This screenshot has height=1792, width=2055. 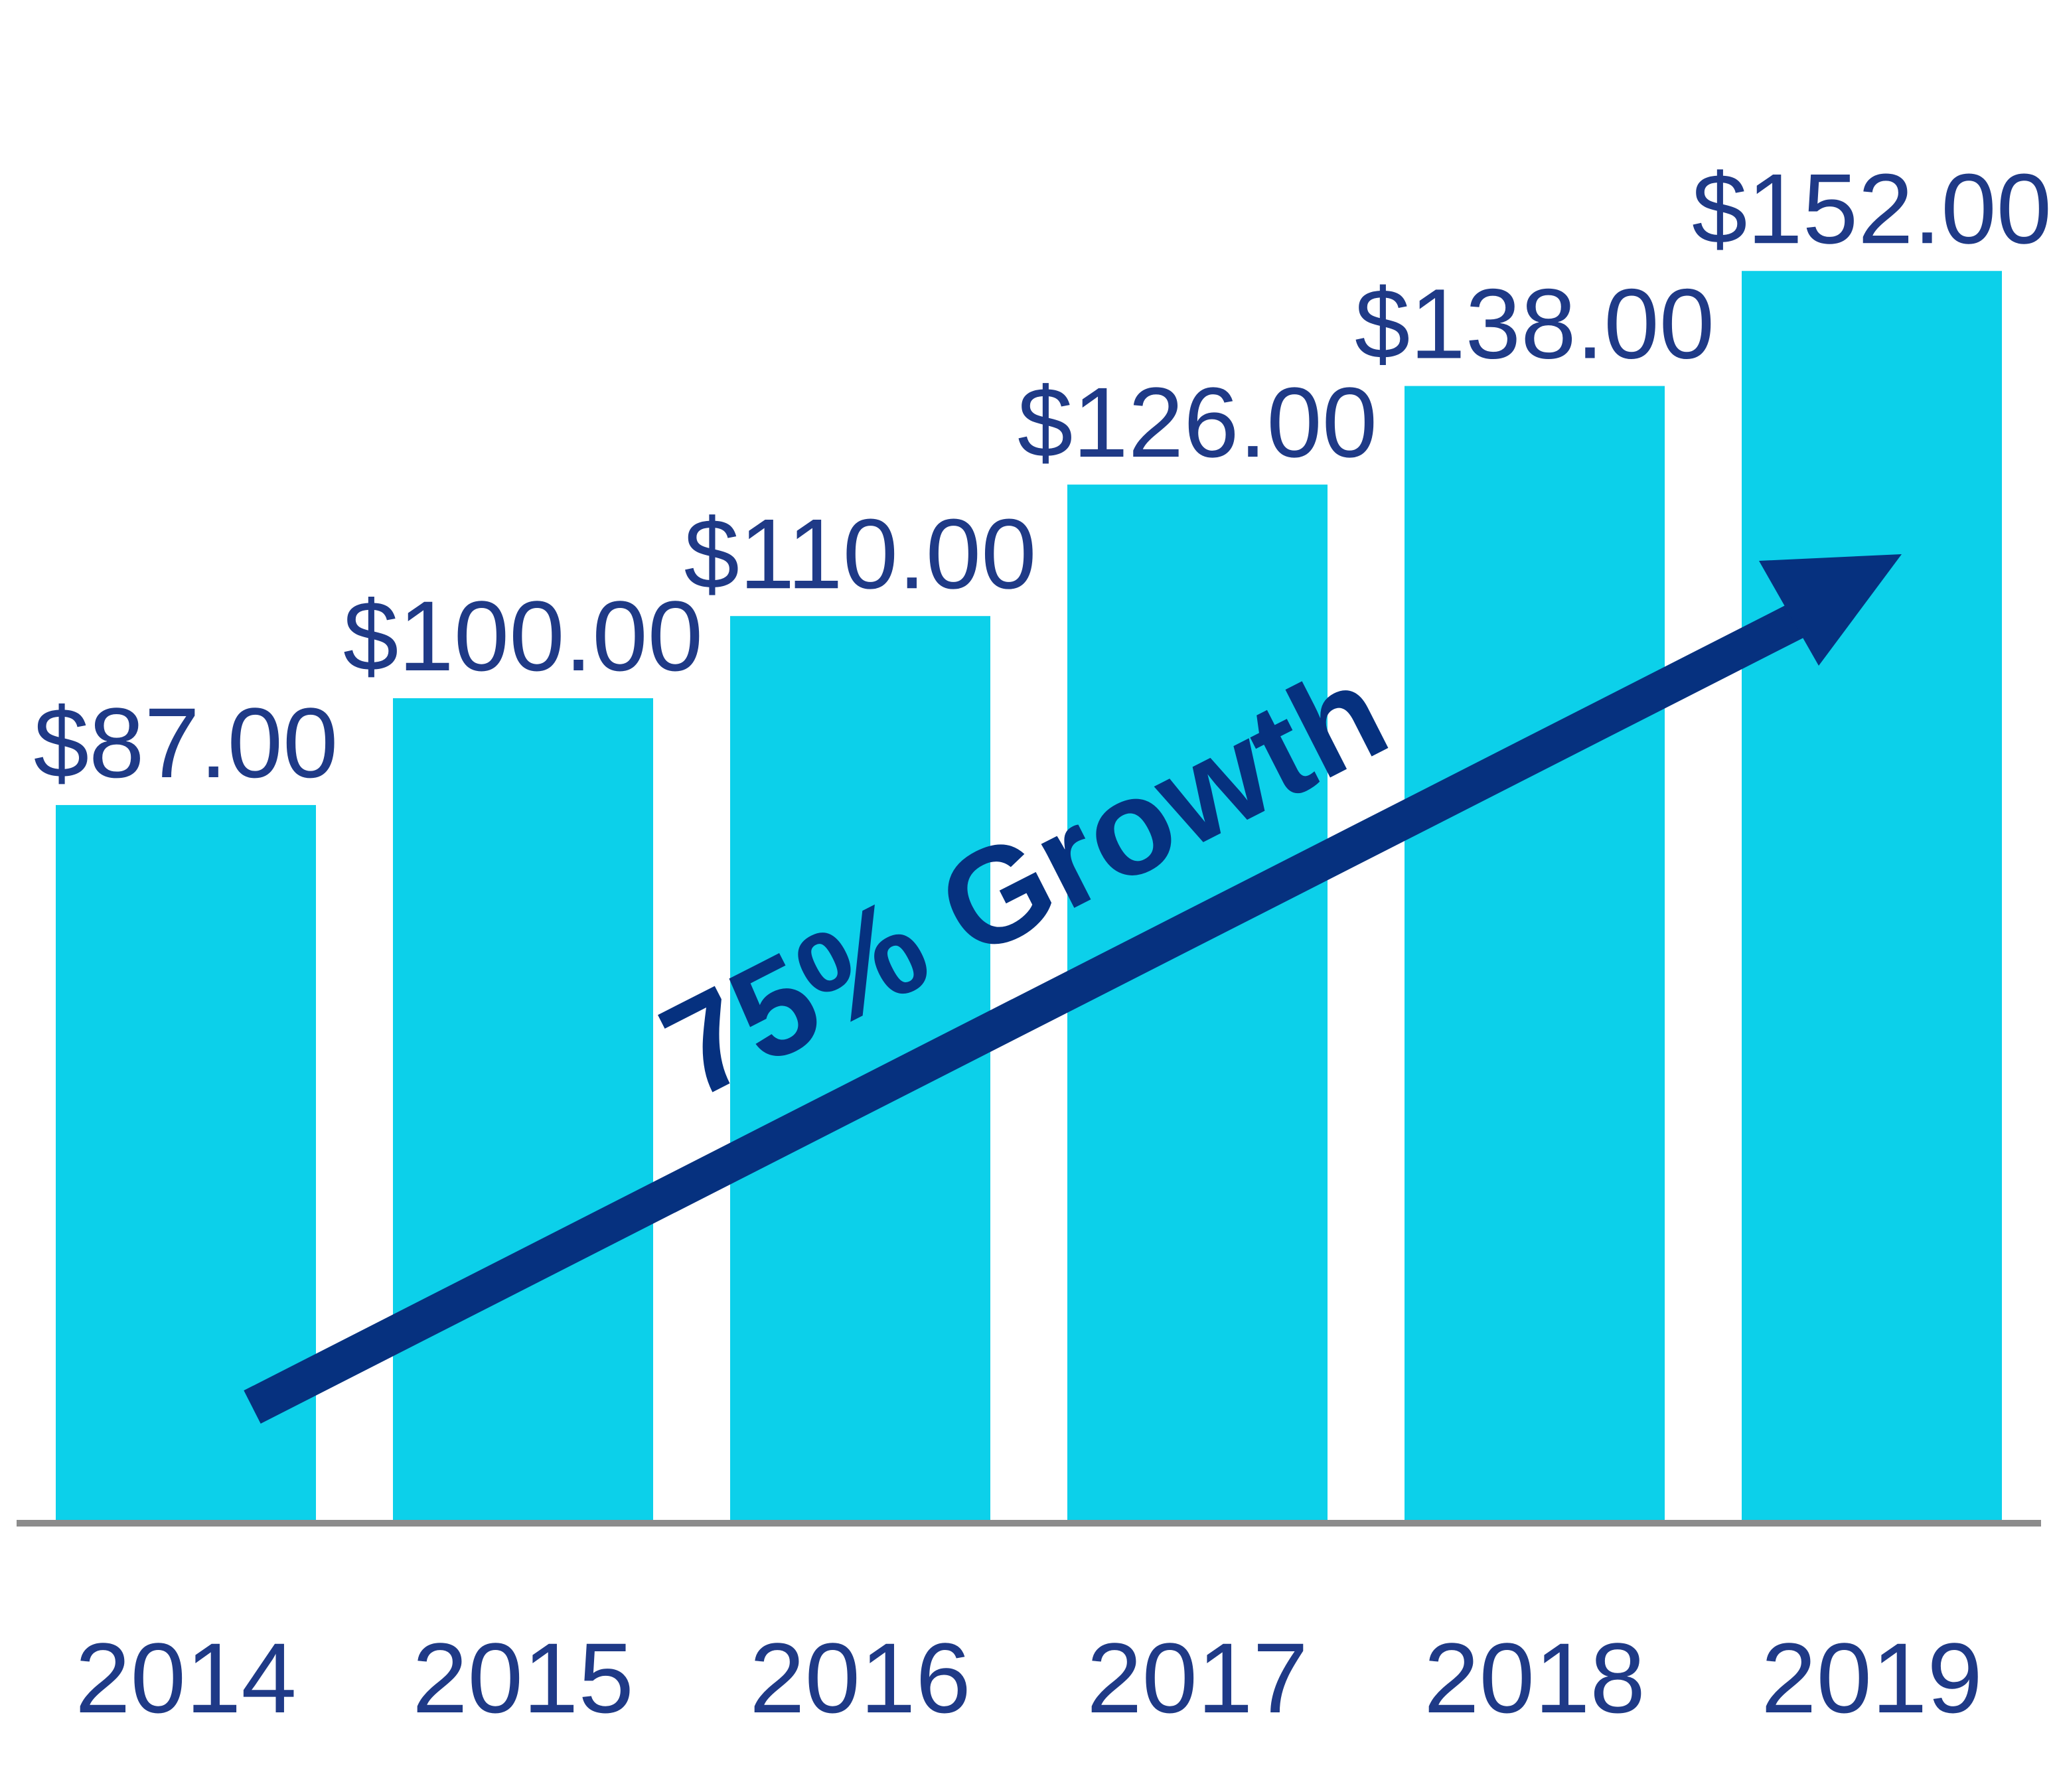 What do you see at coordinates (523, 1678) in the screenshot?
I see `x-tick-label-2015: 2015` at bounding box center [523, 1678].